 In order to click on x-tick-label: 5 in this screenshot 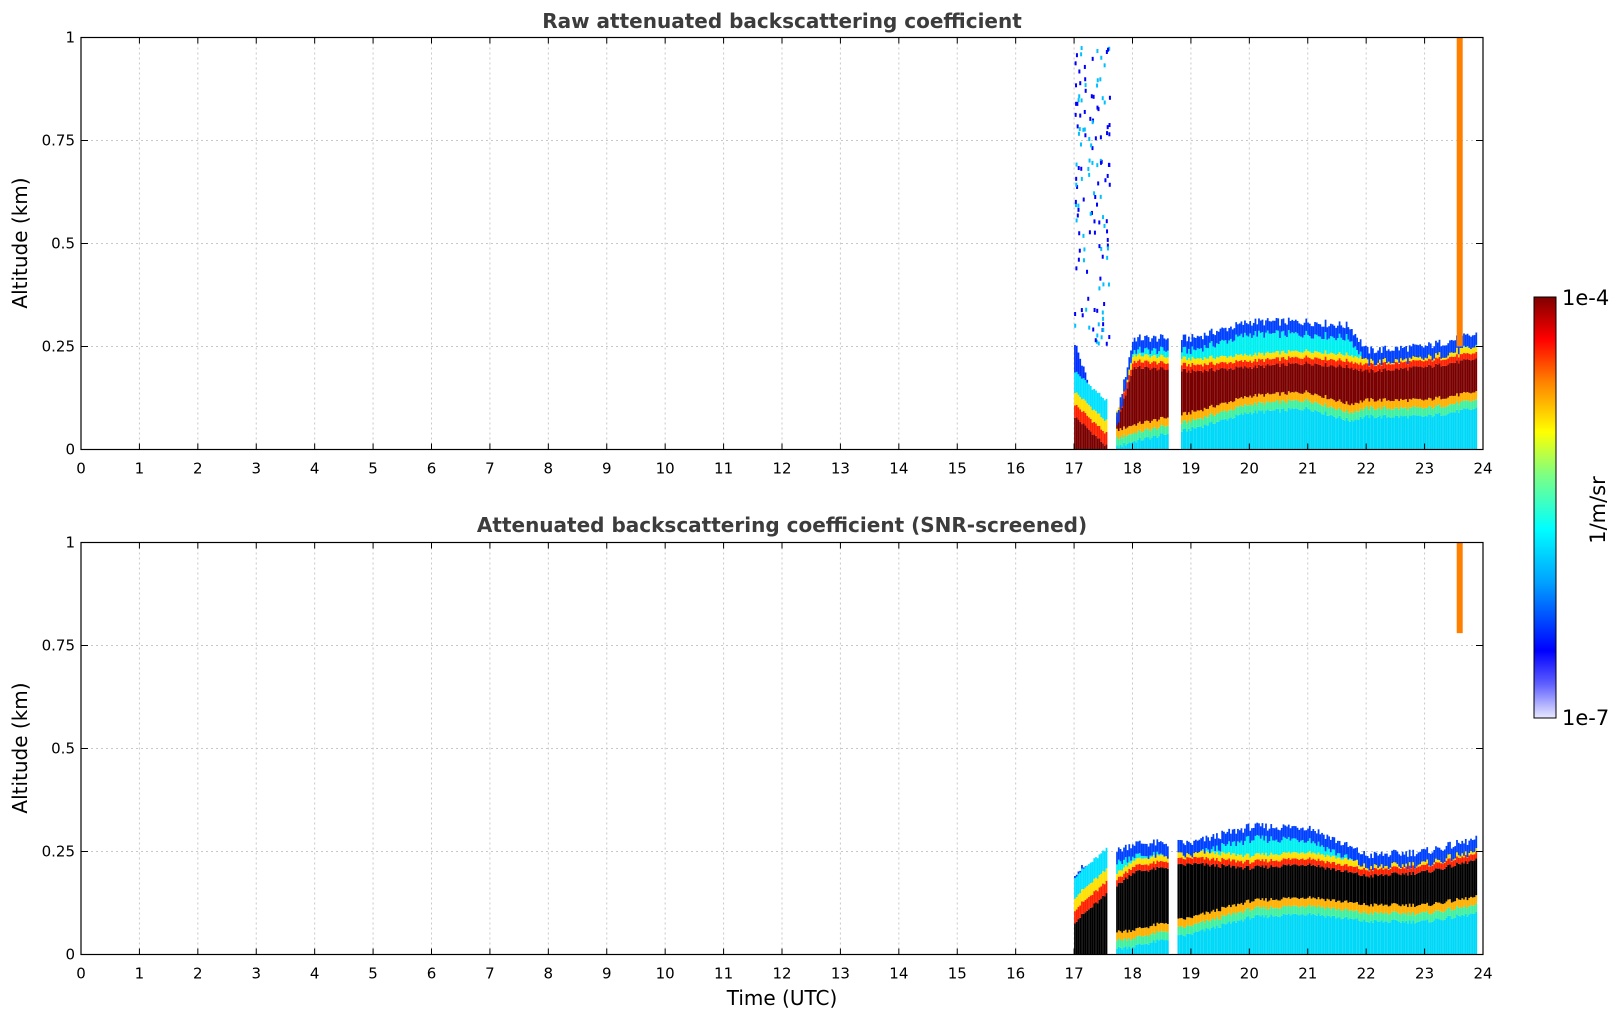, I will do `click(373, 974)`.